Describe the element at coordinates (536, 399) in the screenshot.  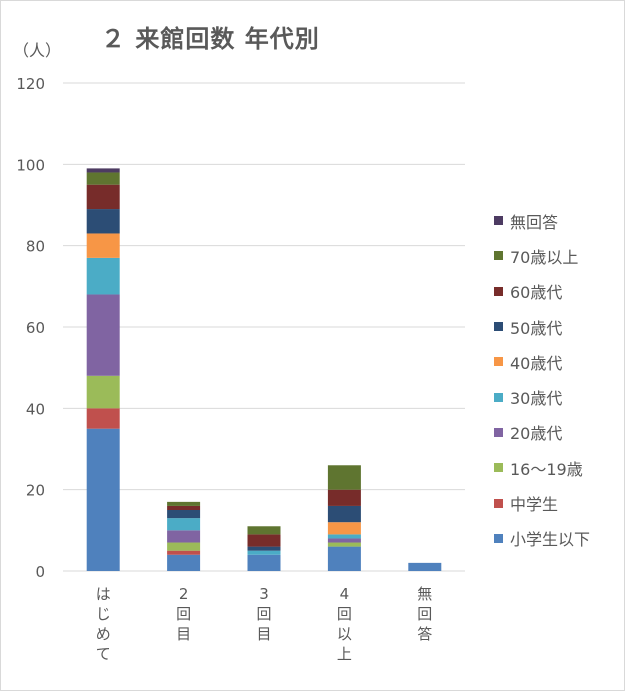
I see `legend-label: 30歳代` at that location.